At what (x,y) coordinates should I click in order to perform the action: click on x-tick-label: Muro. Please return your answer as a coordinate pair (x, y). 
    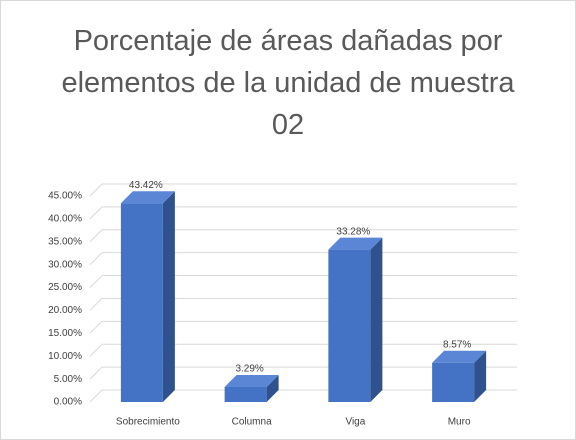
    Looking at the image, I should click on (459, 422).